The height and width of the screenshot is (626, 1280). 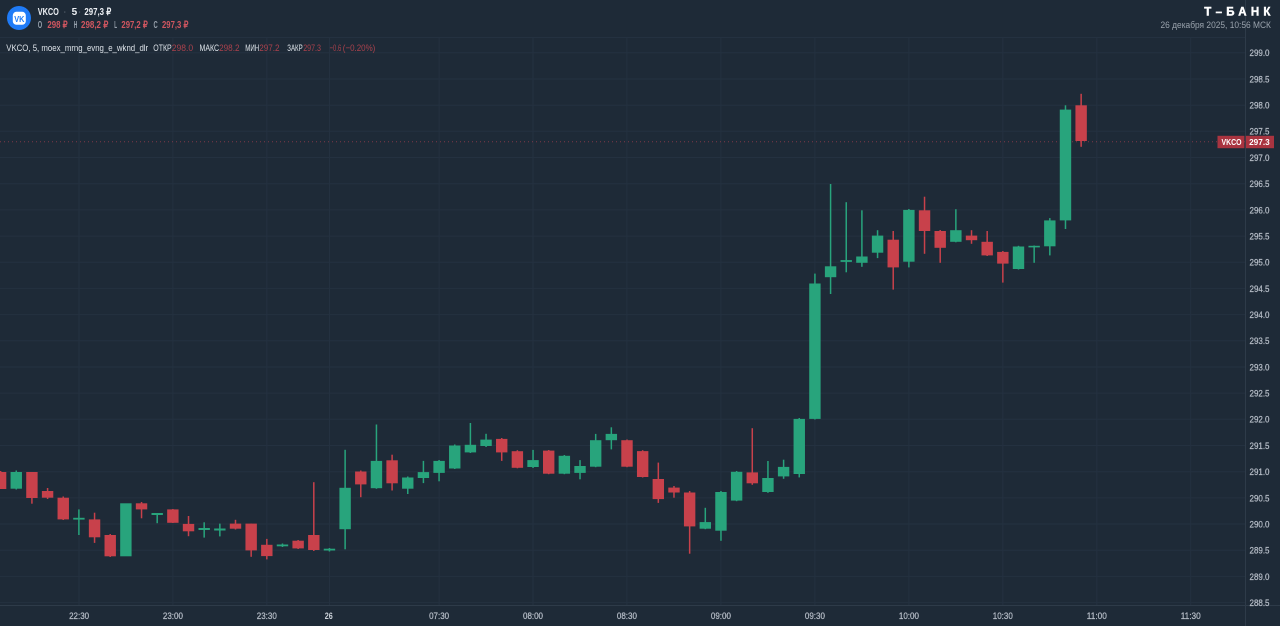 What do you see at coordinates (229, 48) in the screenshot?
I see `svg-text: 298.2` at bounding box center [229, 48].